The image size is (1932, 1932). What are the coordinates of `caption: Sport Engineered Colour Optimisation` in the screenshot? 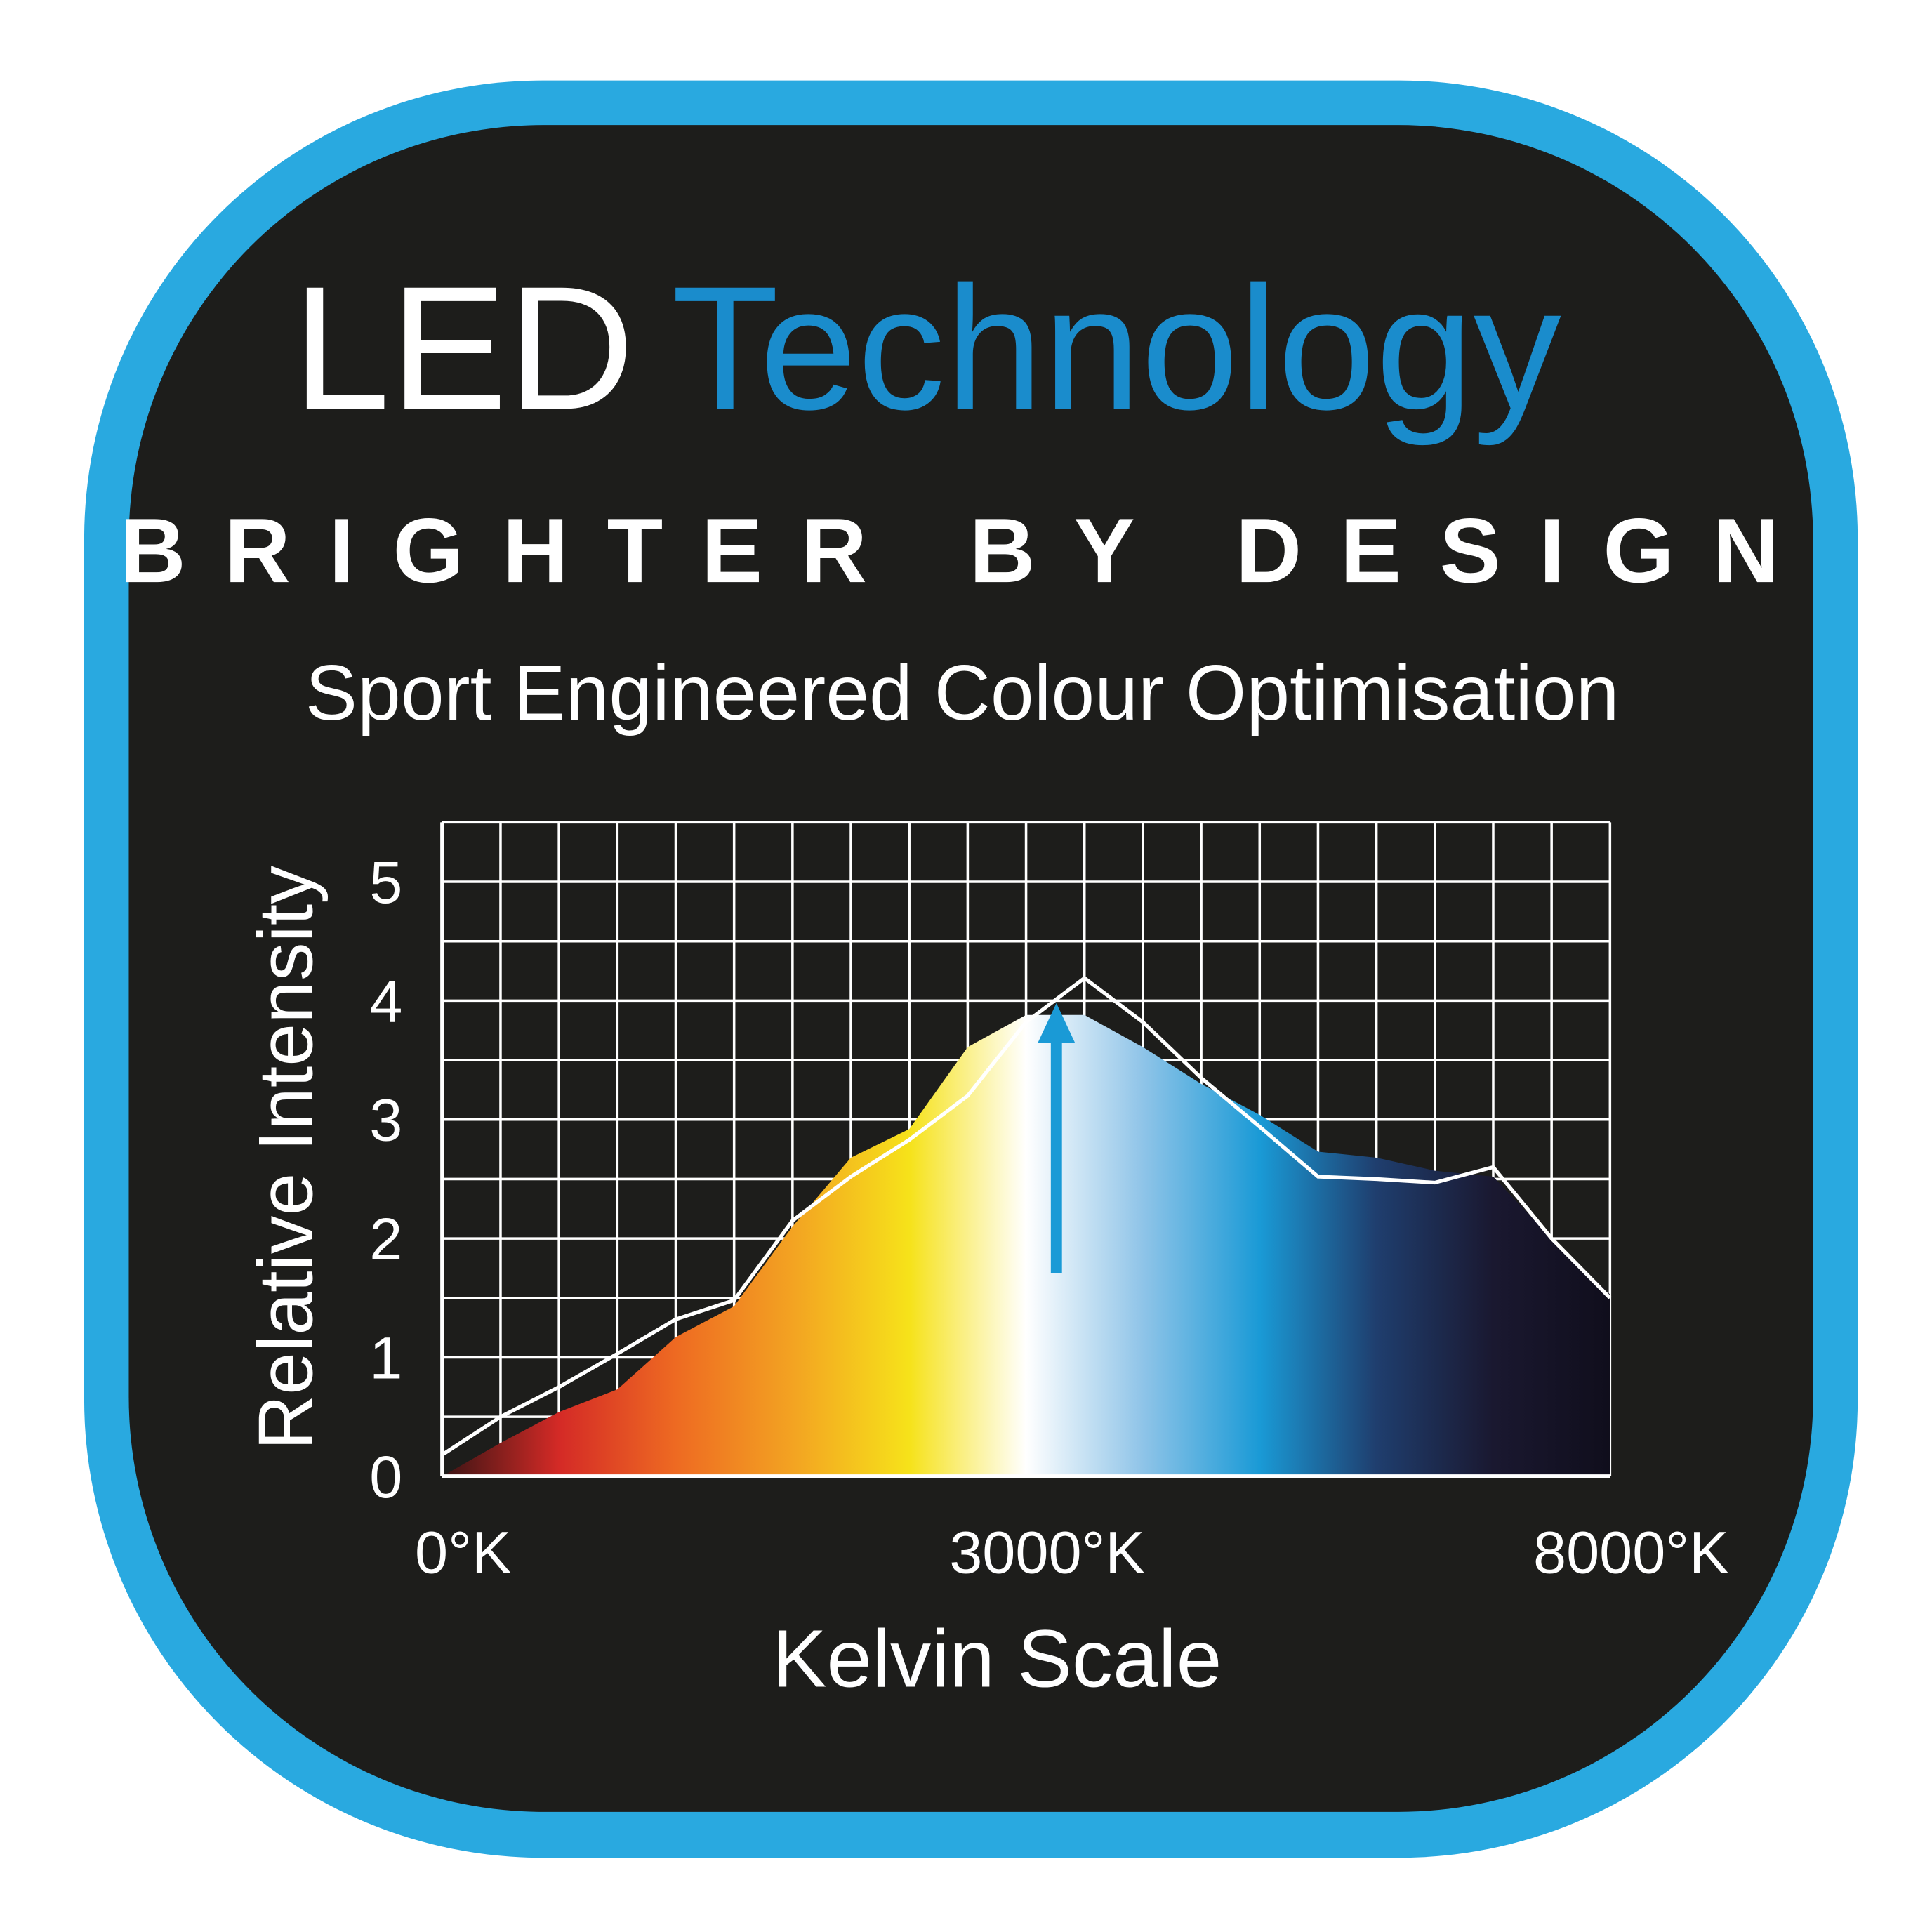 It's located at (963, 692).